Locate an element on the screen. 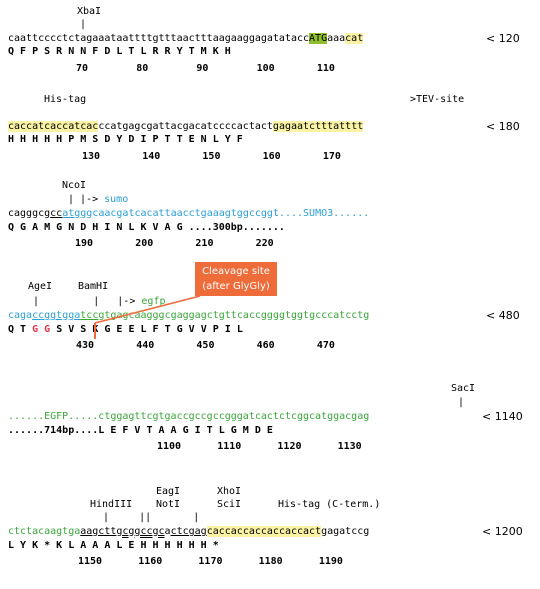  ncoi-site-sumo: atgg is located at coordinates (74, 213).